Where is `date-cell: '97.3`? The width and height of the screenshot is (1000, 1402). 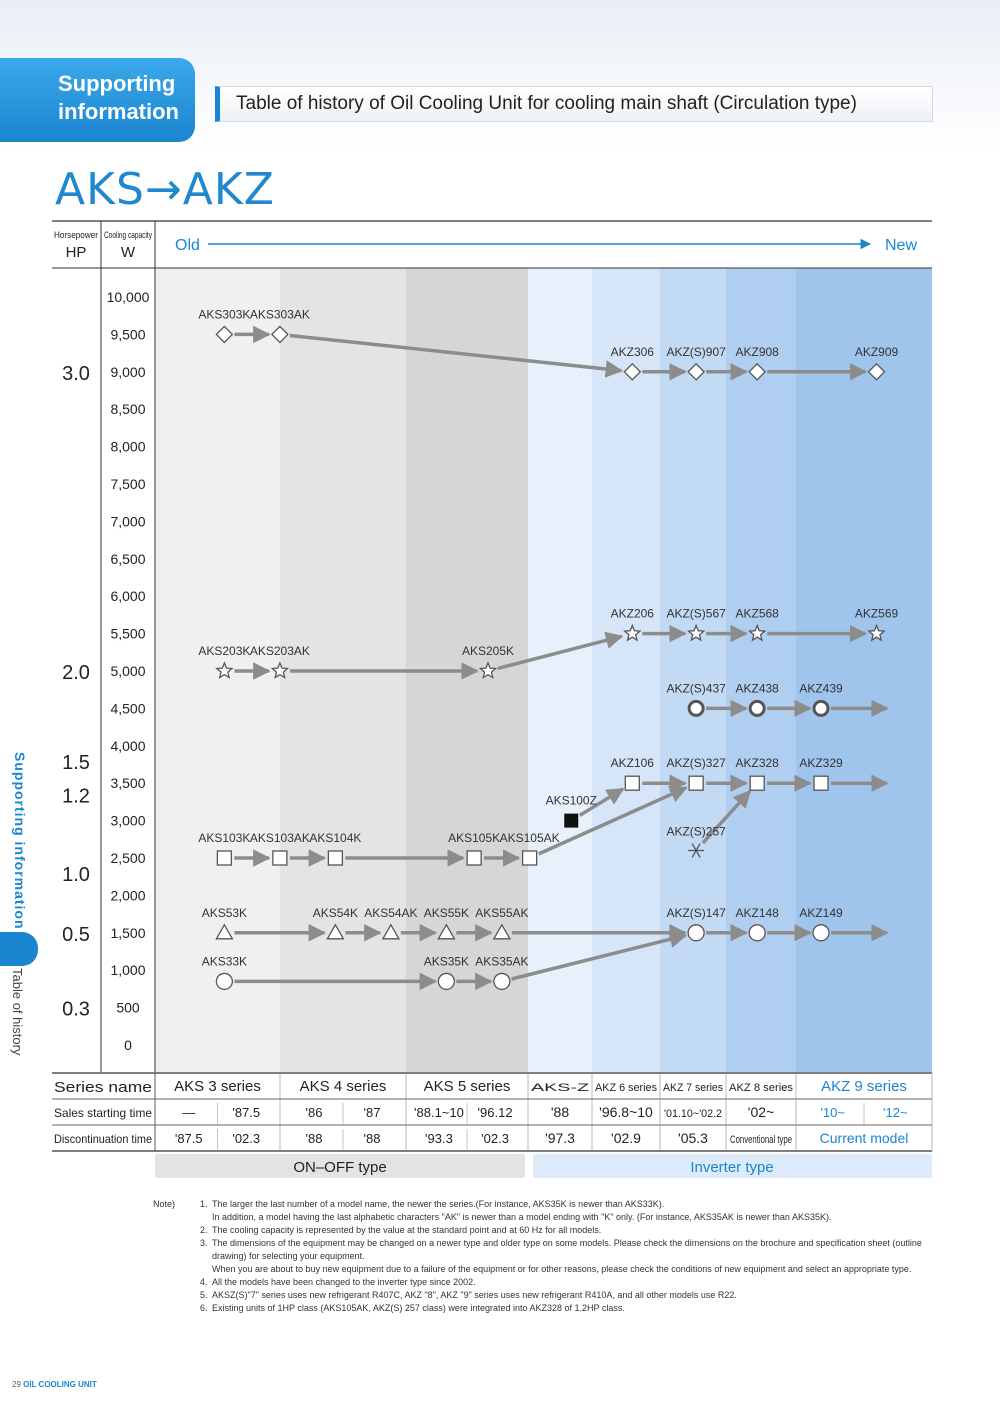
date-cell: '97.3 is located at coordinates (560, 1138).